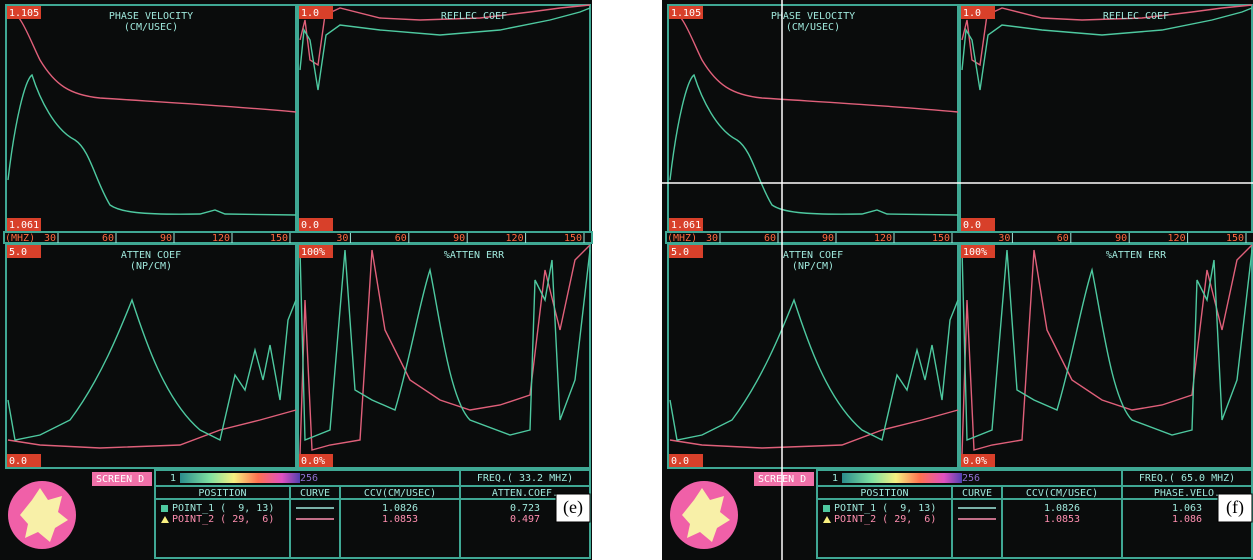 Image resolution: width=1253 pixels, height=560 pixels. I want to click on table-header: ATTEN.COEF., so click(525, 493).